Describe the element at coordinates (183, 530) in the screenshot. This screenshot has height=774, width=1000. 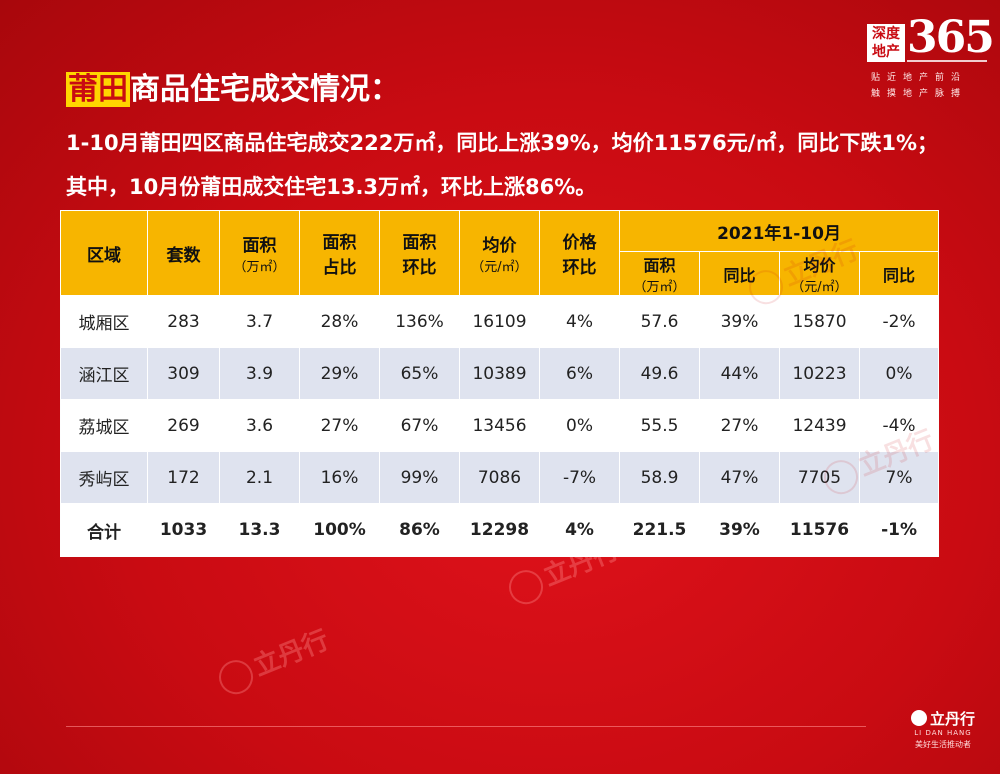
I see `cell-units: 1033` at that location.